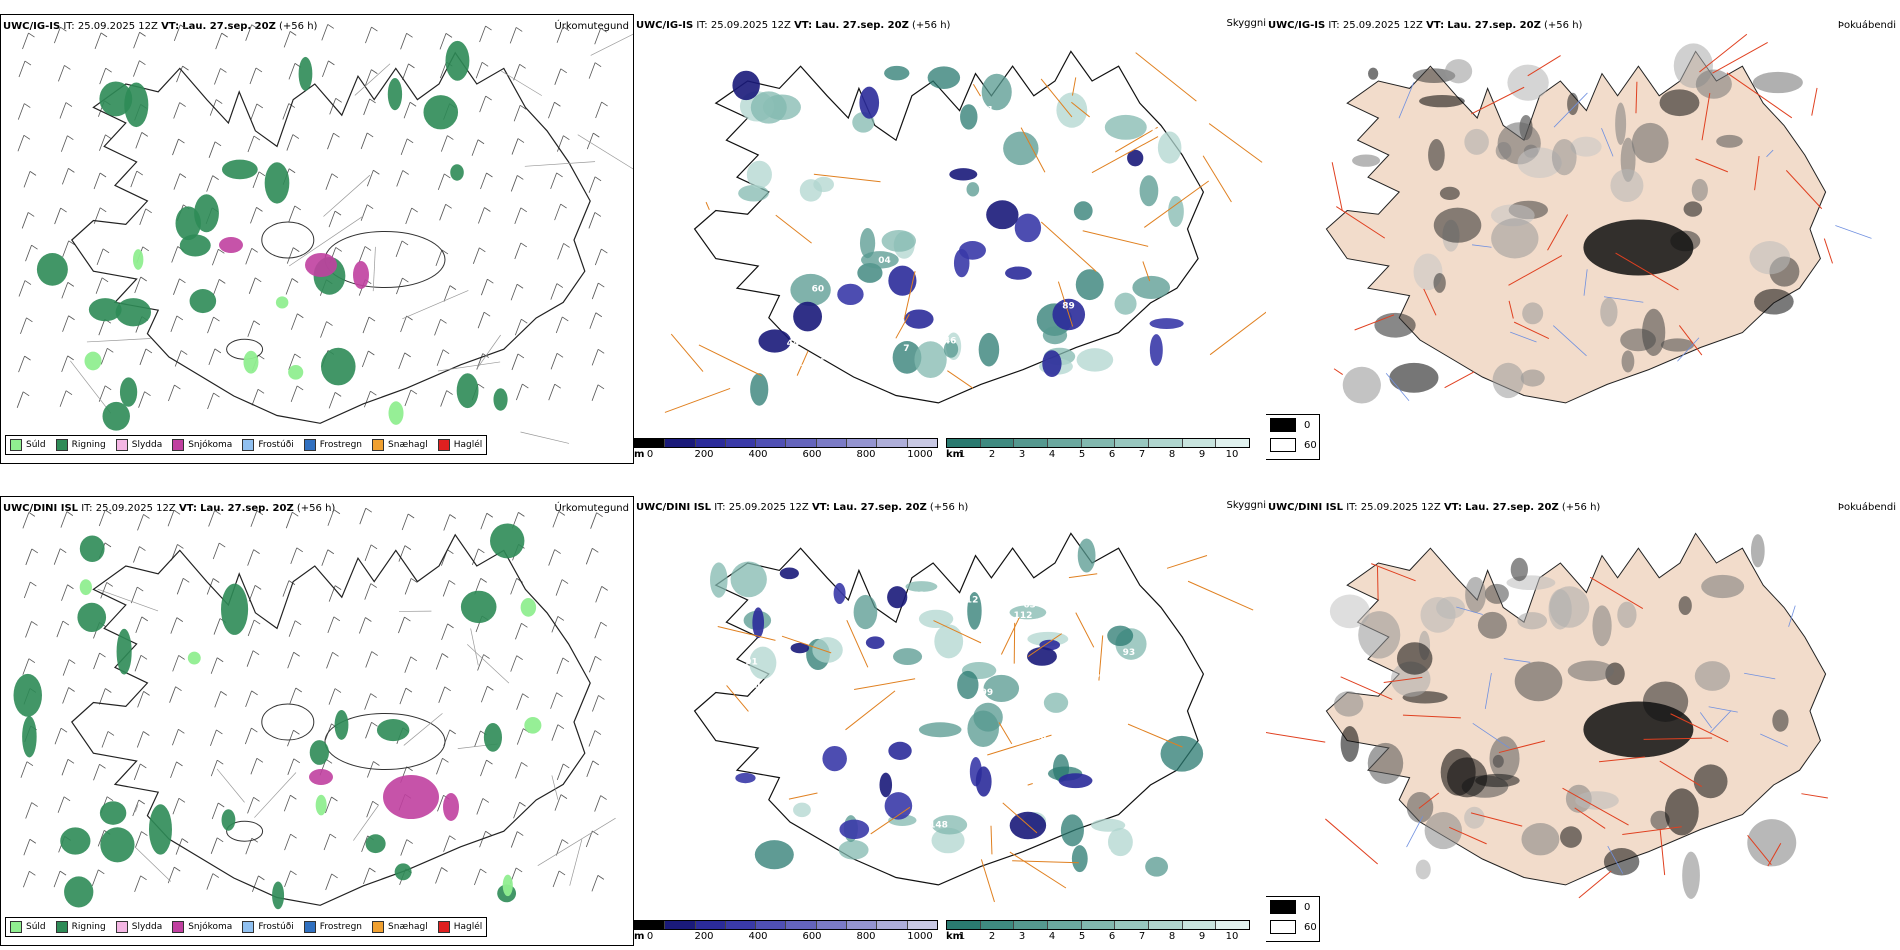  What do you see at coordinates (16, 927) in the screenshot?
I see `legend-swatch` at bounding box center [16, 927].